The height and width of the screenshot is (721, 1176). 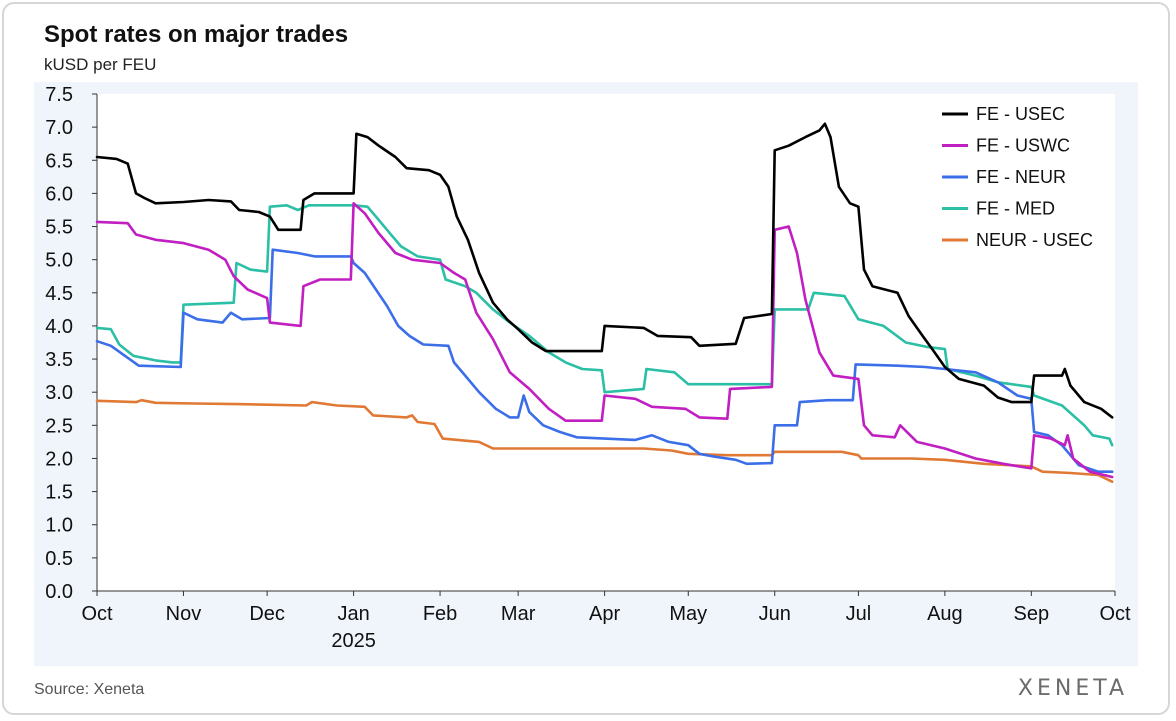 I want to click on x-tick-label: Jan, so click(x=353, y=614).